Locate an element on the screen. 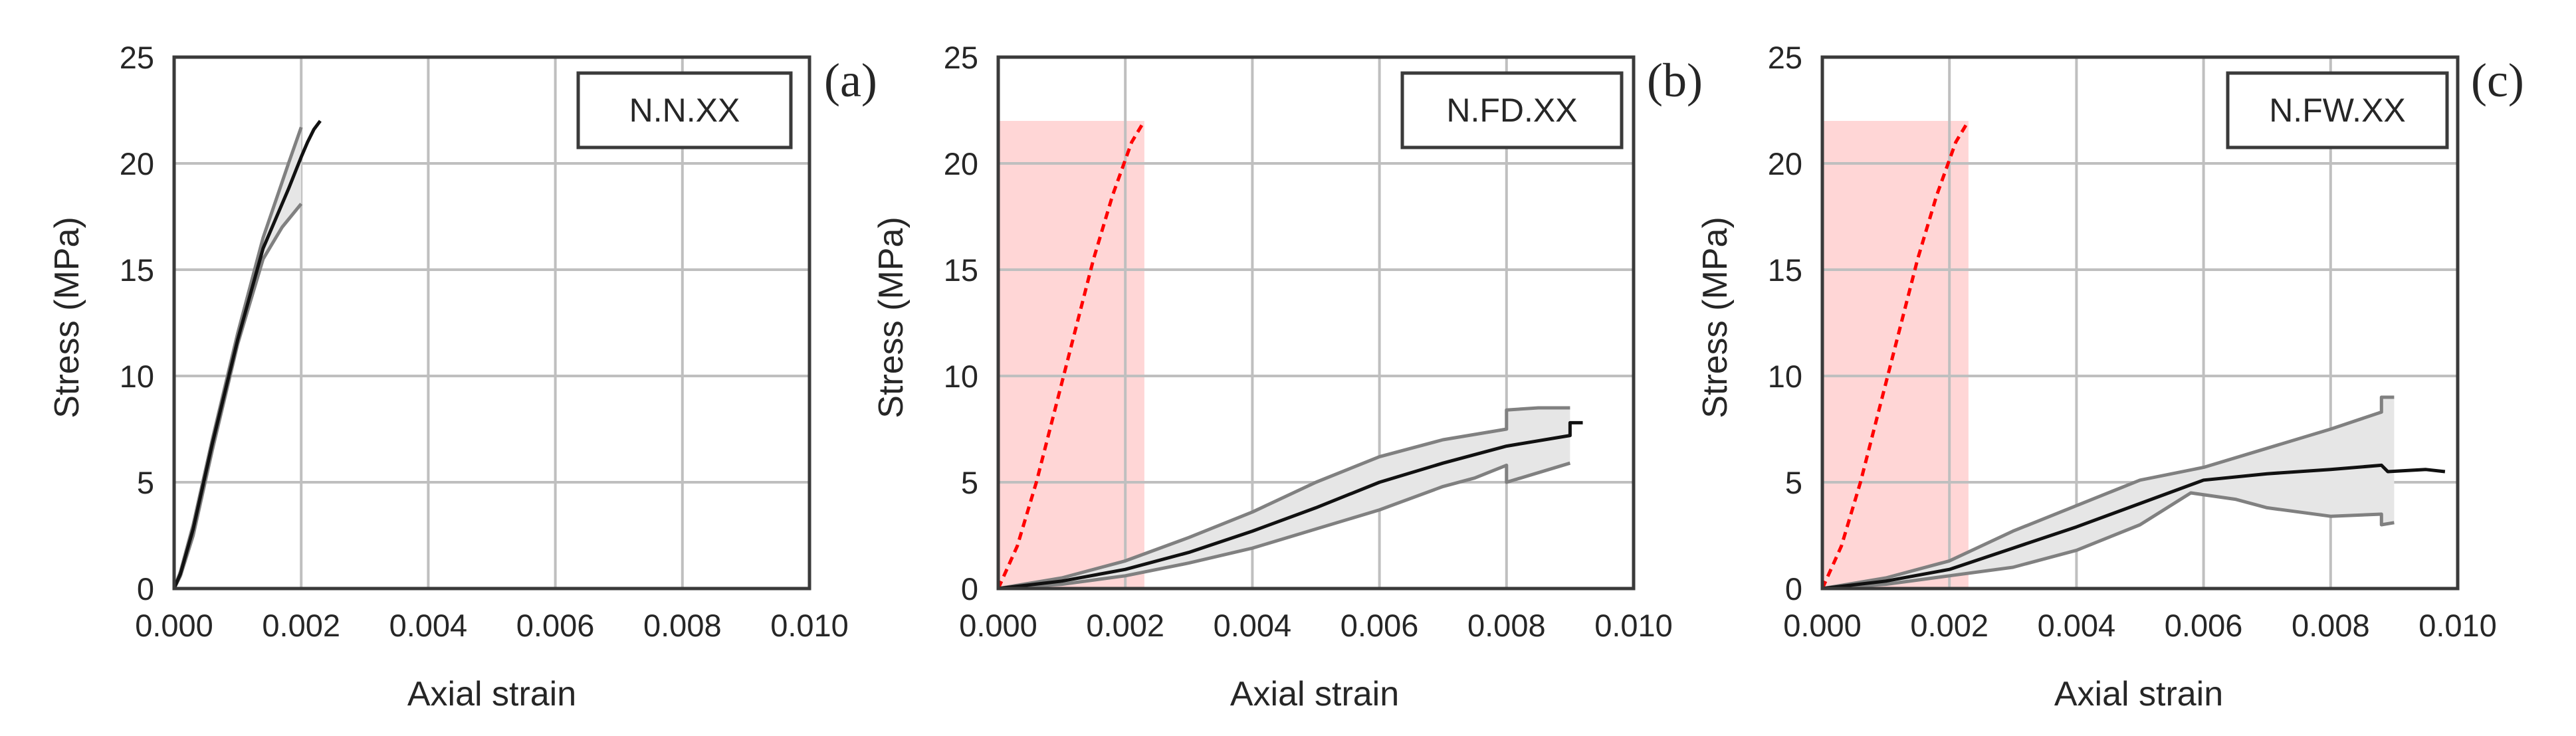  panel-b-xtick-label: 0.002 is located at coordinates (1125, 625).